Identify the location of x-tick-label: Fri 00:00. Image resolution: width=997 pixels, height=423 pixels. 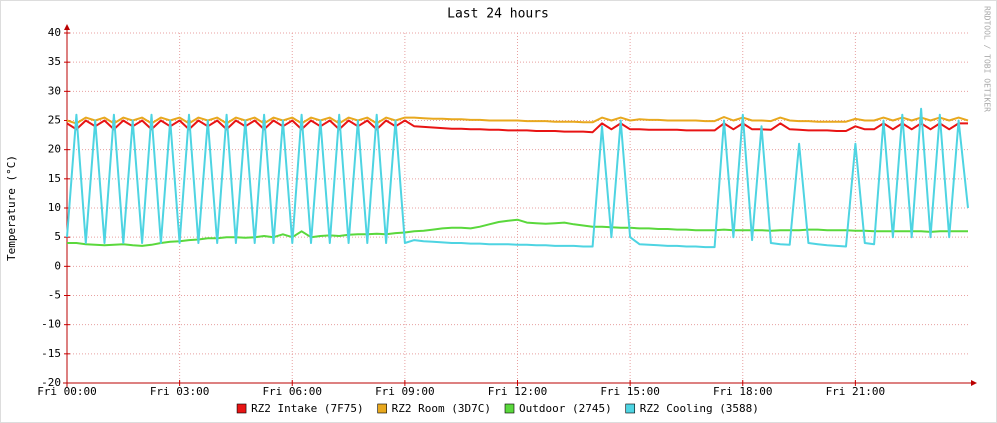
(67, 391).